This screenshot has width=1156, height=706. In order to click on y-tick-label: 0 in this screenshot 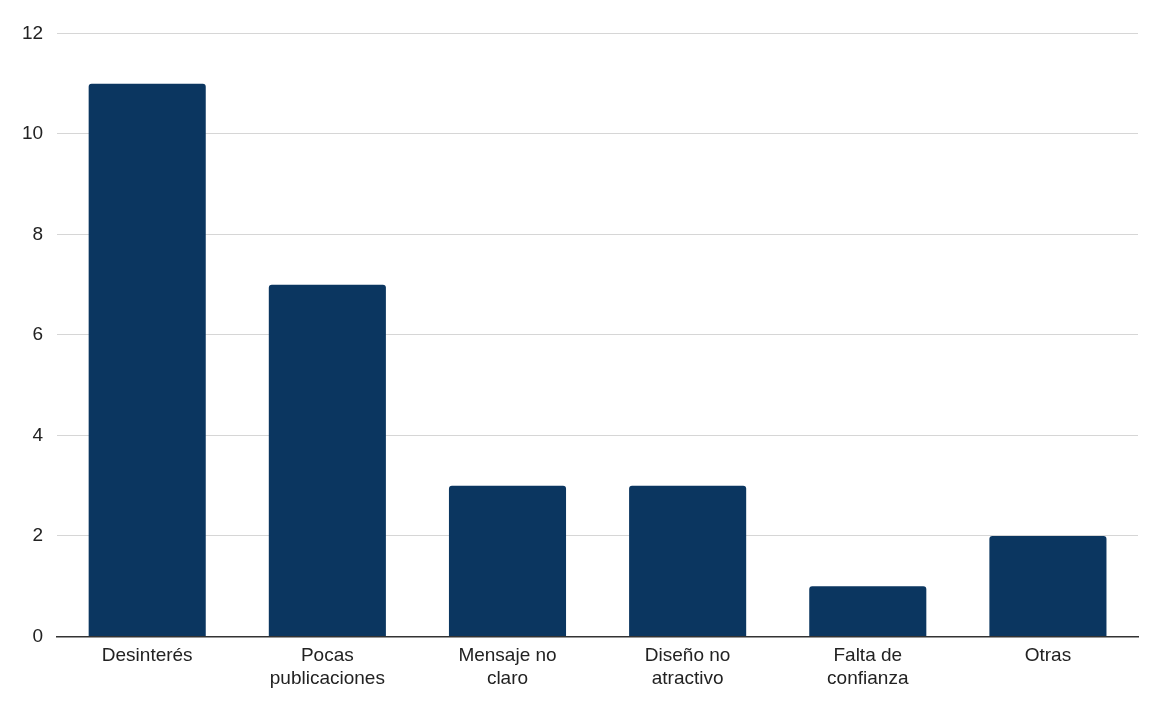, I will do `click(38, 635)`.